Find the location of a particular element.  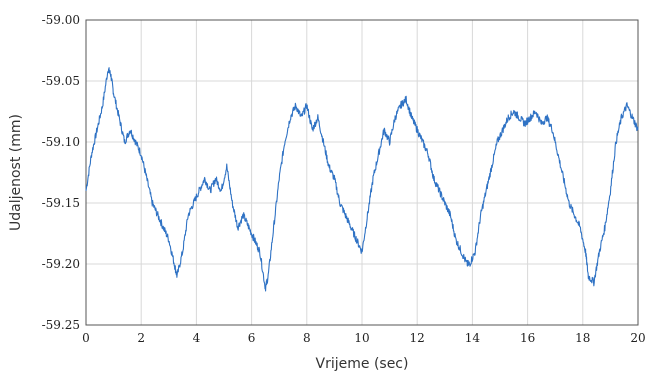

y-tick-label: -59.10 is located at coordinates (61, 142).